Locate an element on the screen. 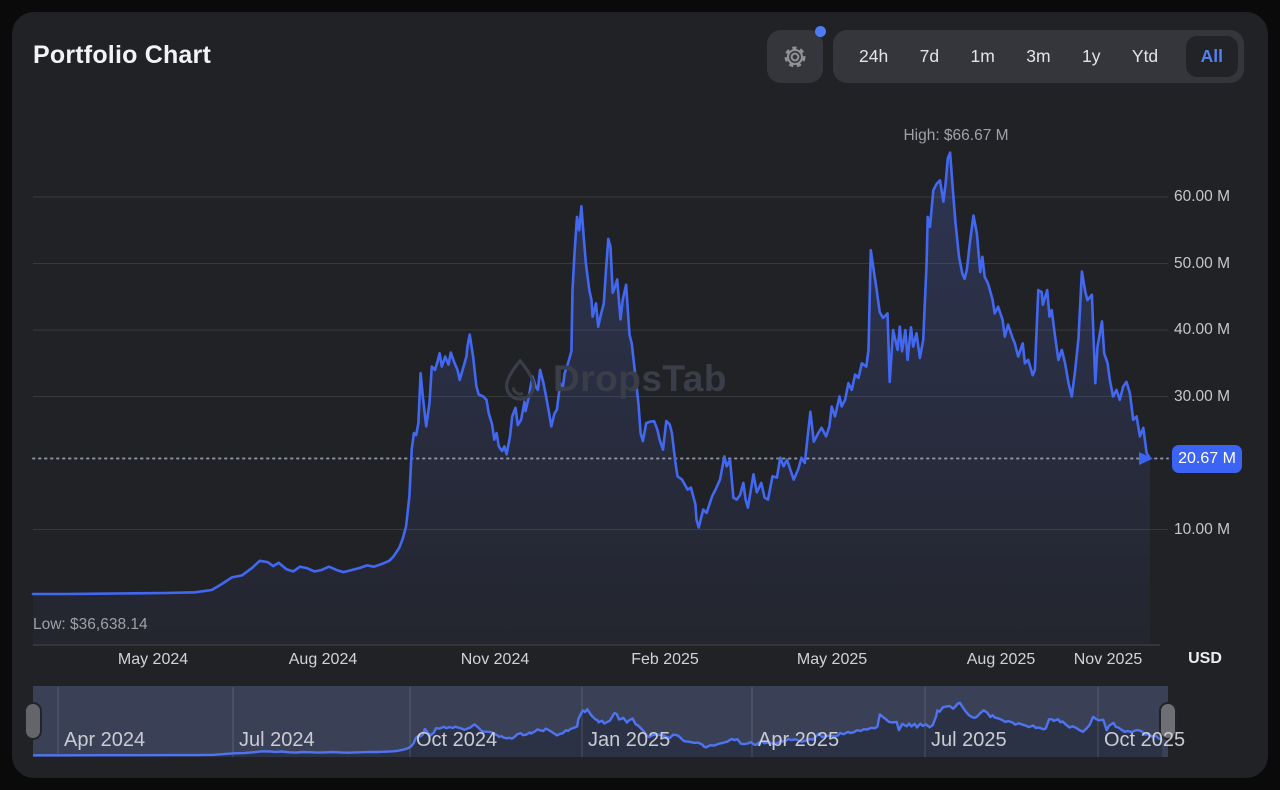 This screenshot has height=790, width=1280. time-range-selector: 24h 7d 1m 3m 1y Ytd All is located at coordinates (1038, 56).